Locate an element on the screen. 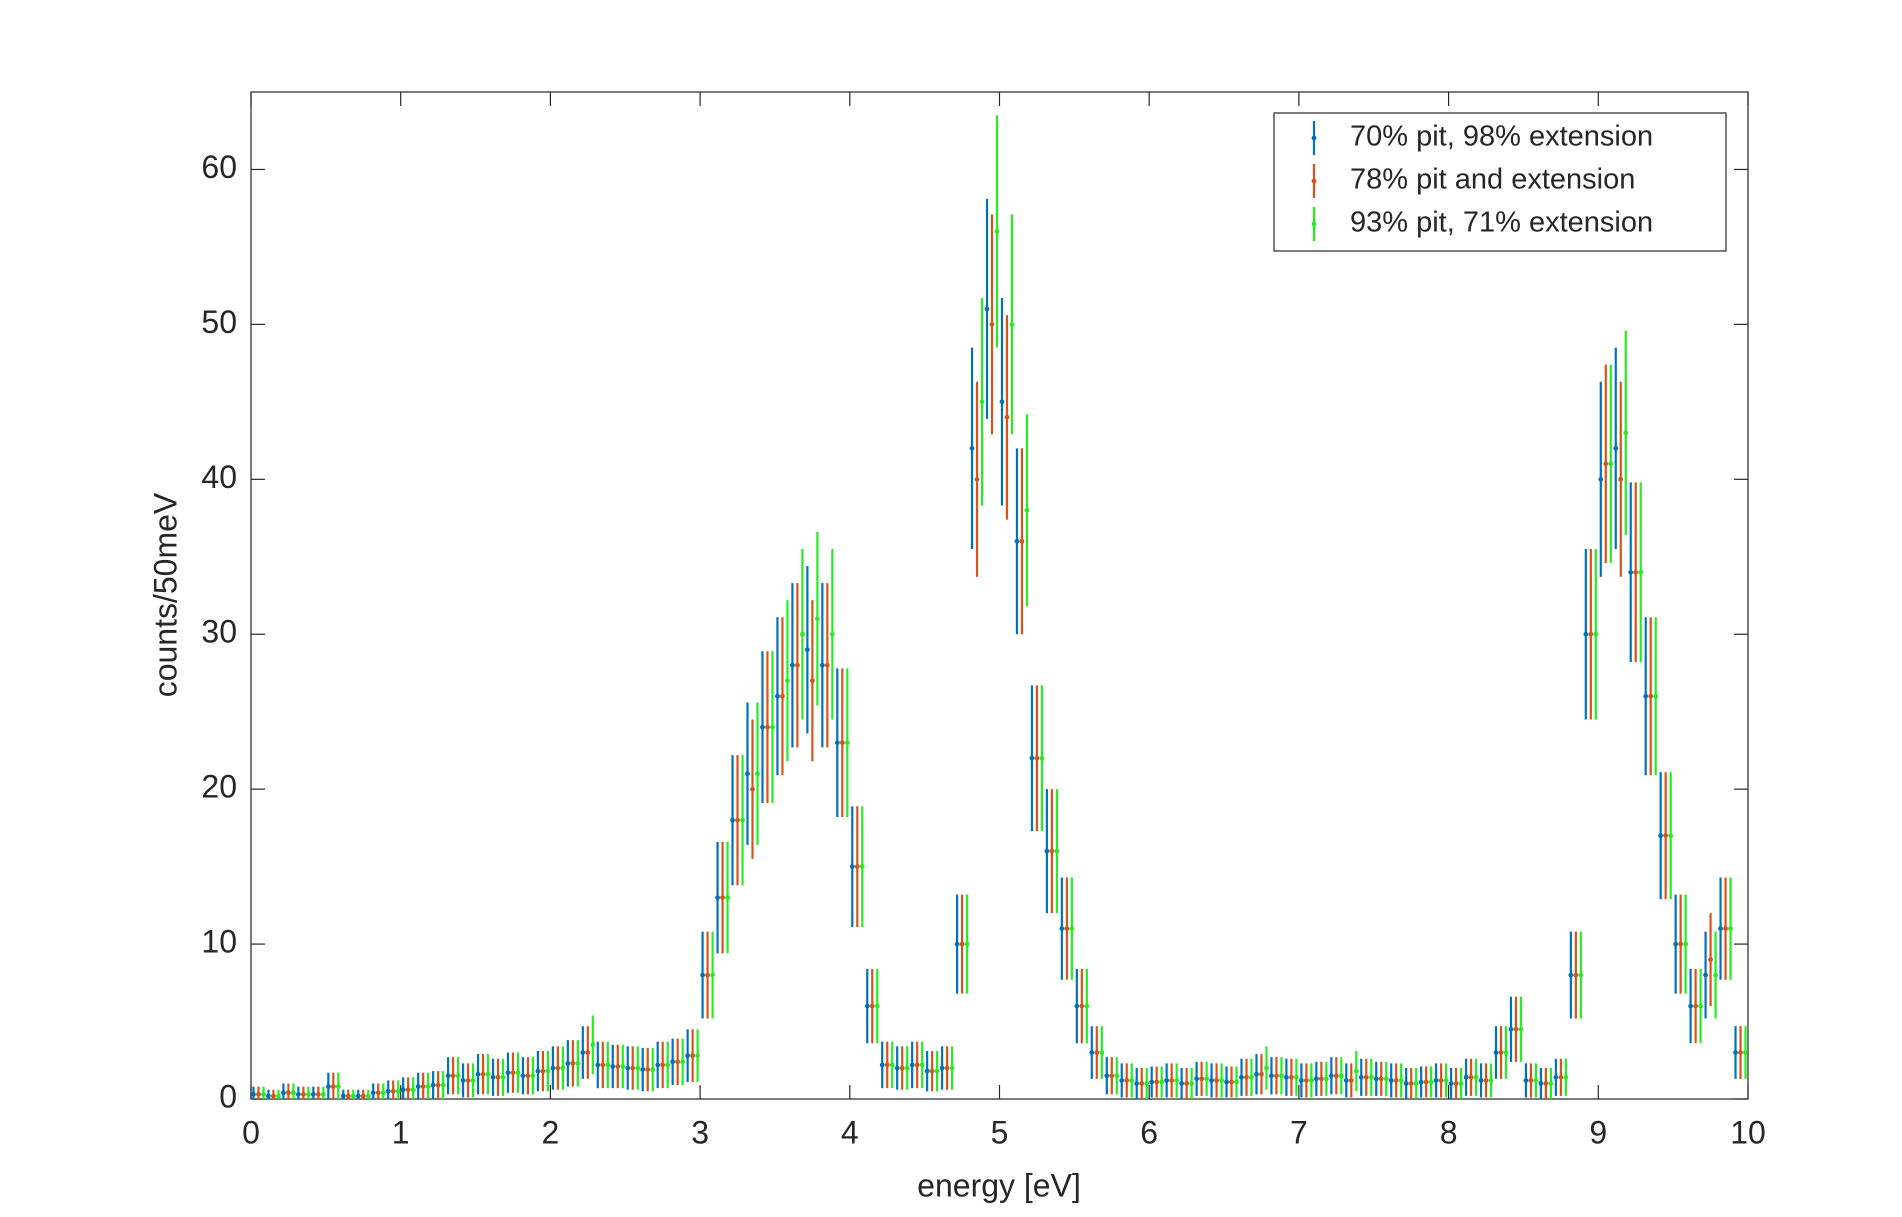 The width and height of the screenshot is (1902, 1217). x-tick-label: 7 is located at coordinates (1299, 1132).